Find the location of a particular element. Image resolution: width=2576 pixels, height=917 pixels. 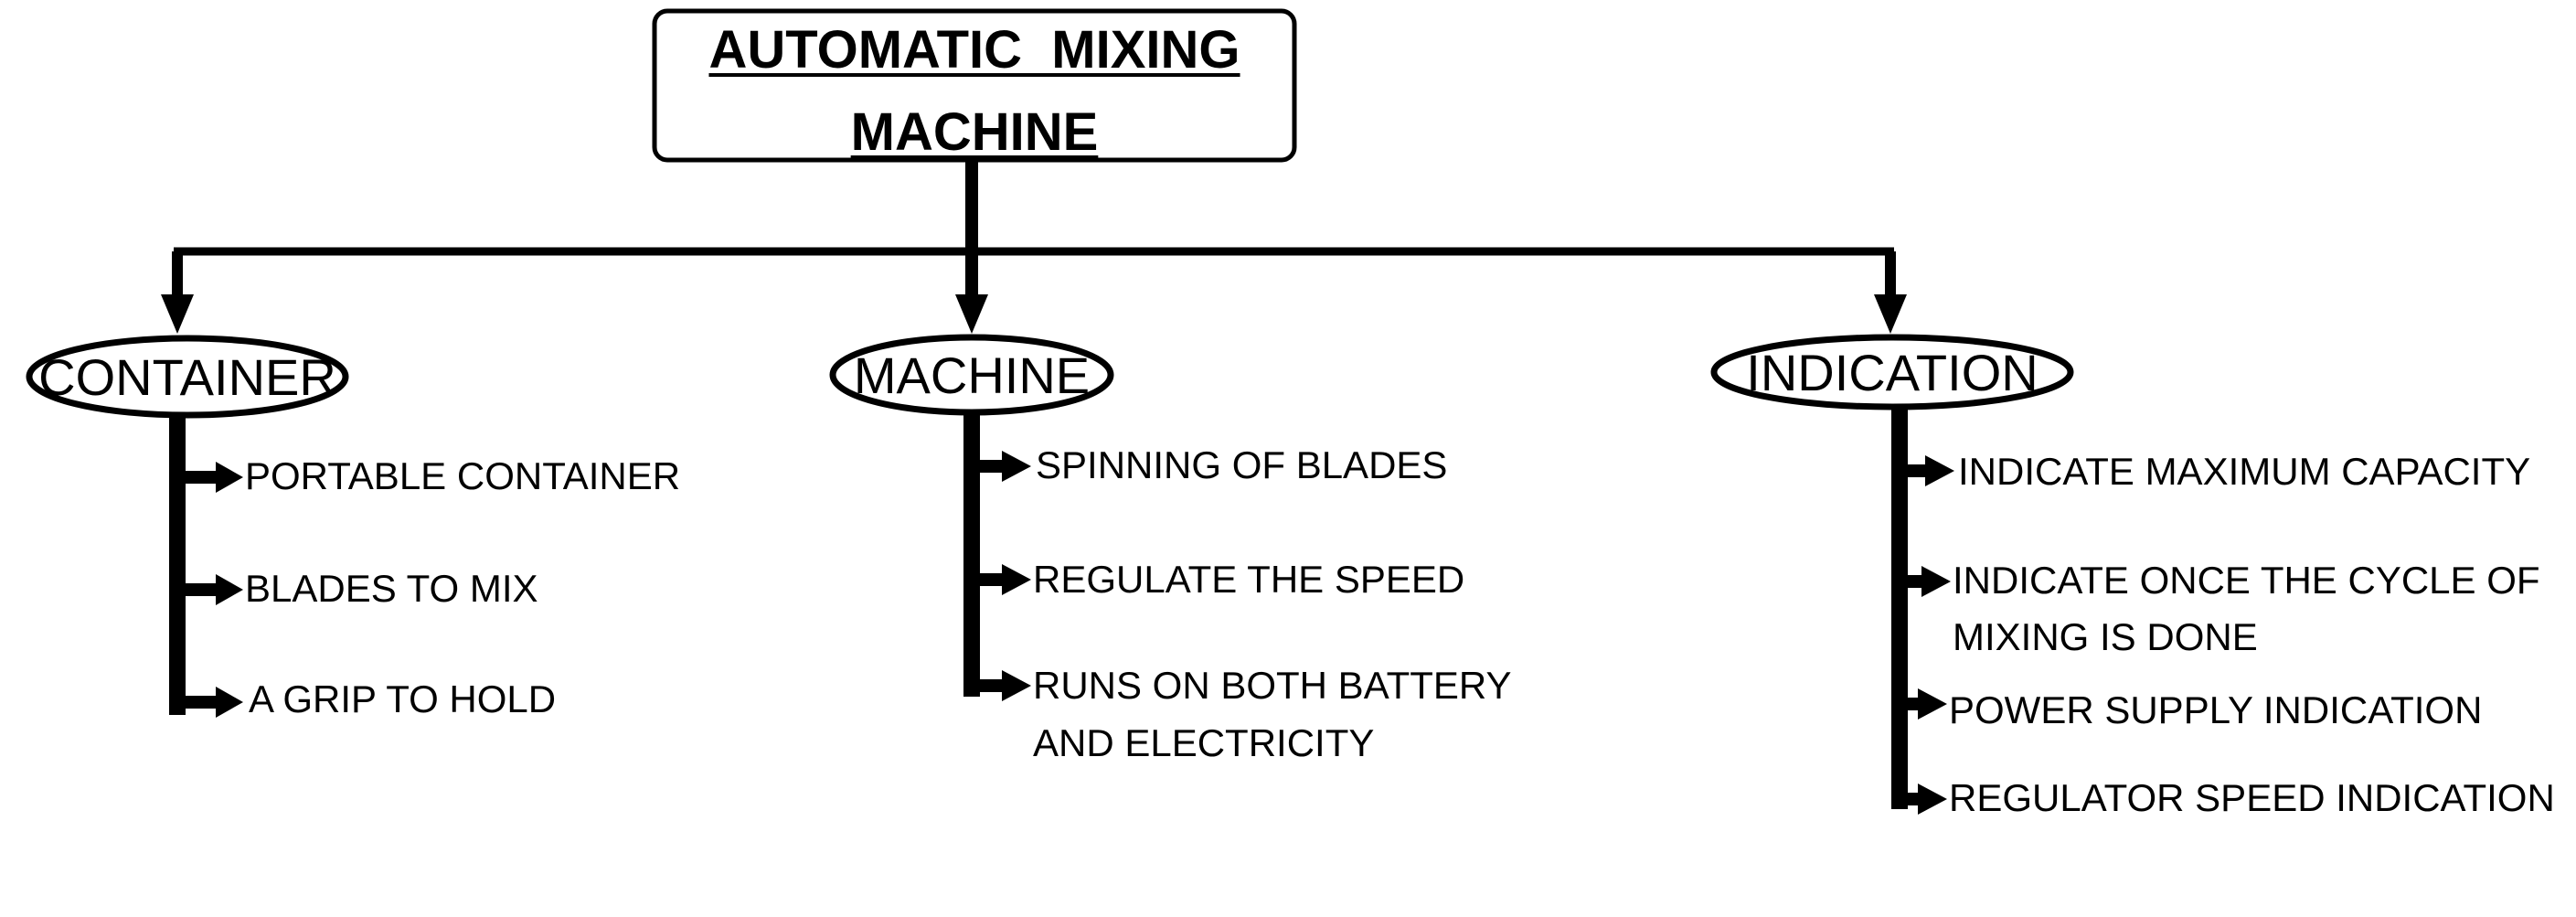

machine-item-battery-line-2: AND ELECTRICITY is located at coordinates (1204, 742).